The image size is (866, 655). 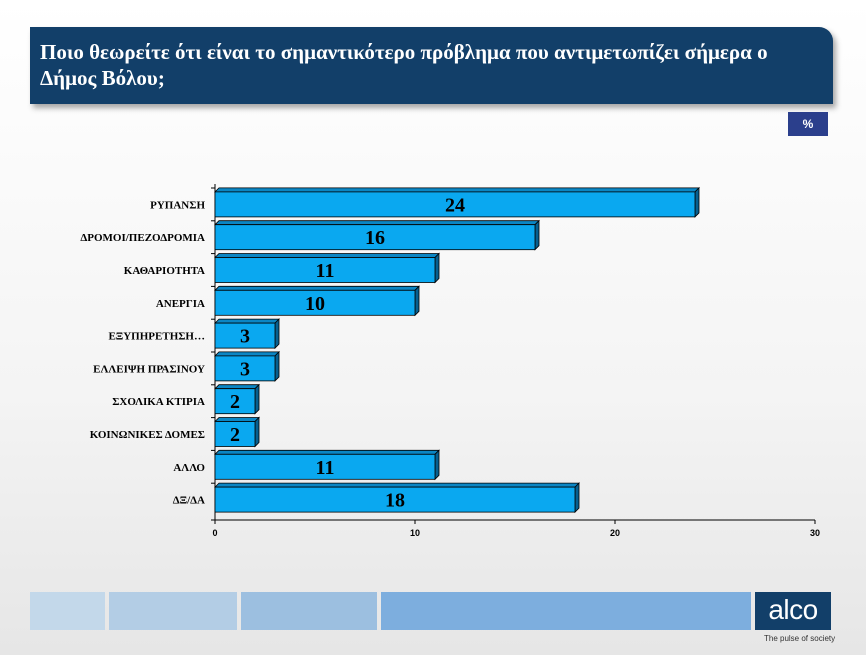 I want to click on category-label: ΔΡΟΜΟΙ/ΠΕΖΟΔΡΟΜΙΑ, so click(x=142, y=238).